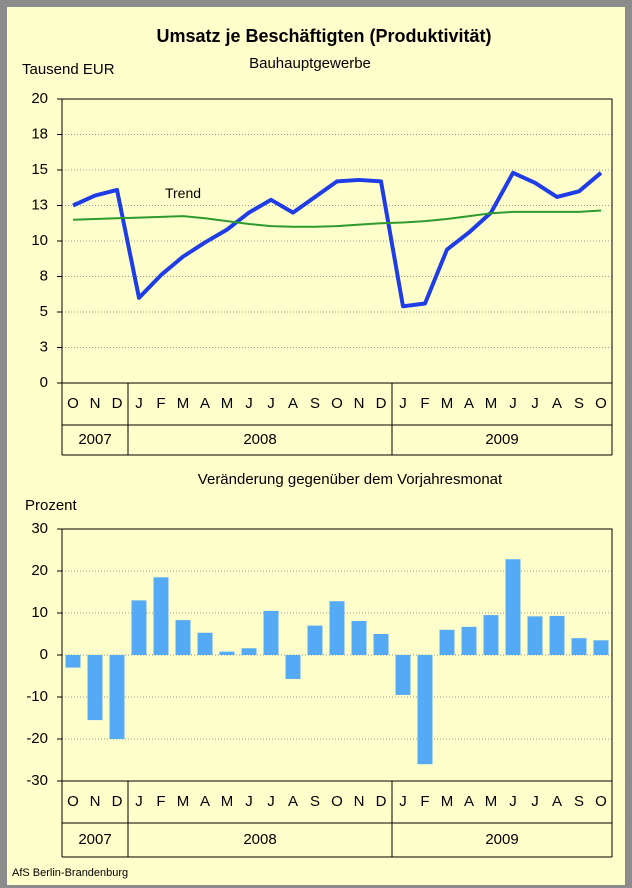 The image size is (632, 888). Describe the element at coordinates (39, 133) in the screenshot. I see `y-tick-label: 18` at that location.